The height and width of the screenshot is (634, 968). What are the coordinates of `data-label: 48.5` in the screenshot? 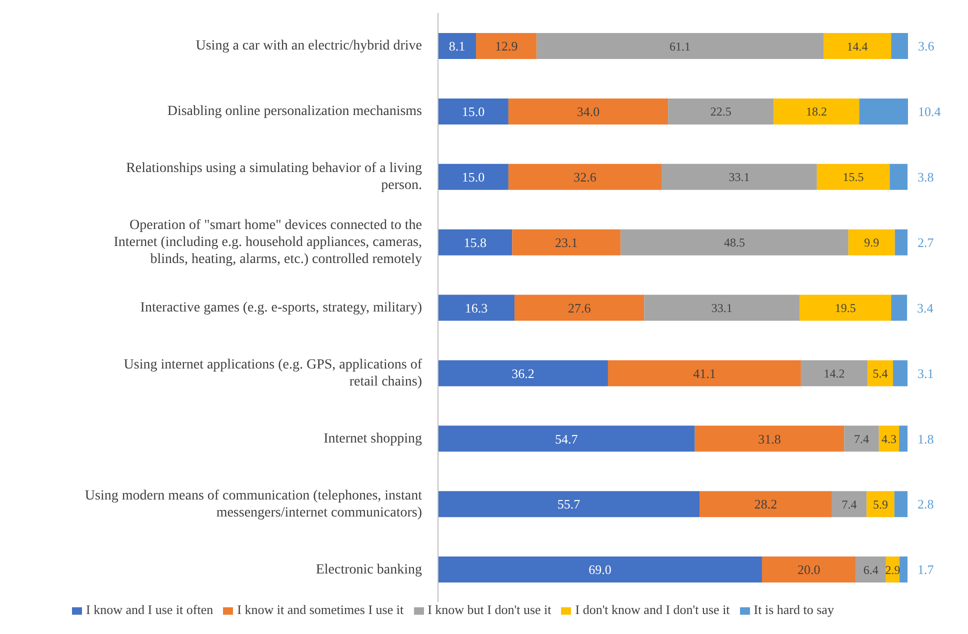 It's located at (735, 243).